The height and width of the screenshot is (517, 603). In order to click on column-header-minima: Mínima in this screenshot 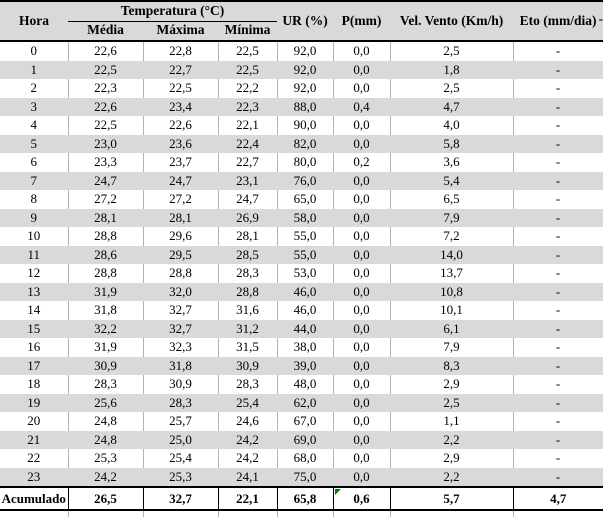, I will do `click(248, 31)`.